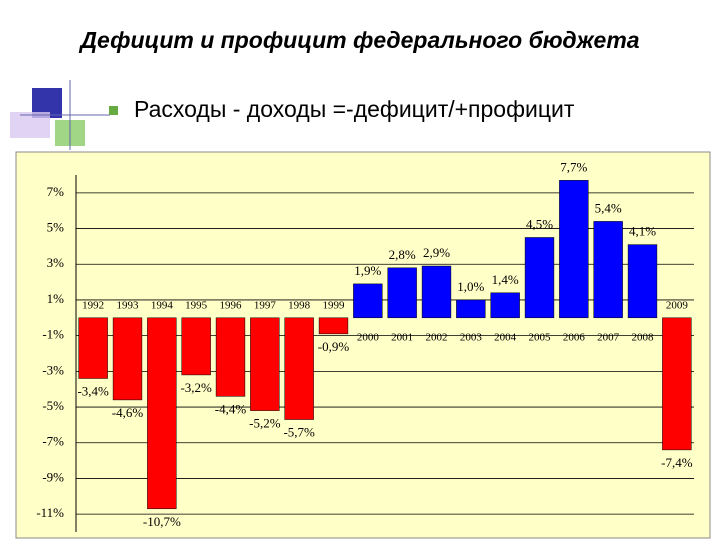 The image size is (720, 545). Describe the element at coordinates (53, 334) in the screenshot. I see `y-tick-label: -1%` at that location.